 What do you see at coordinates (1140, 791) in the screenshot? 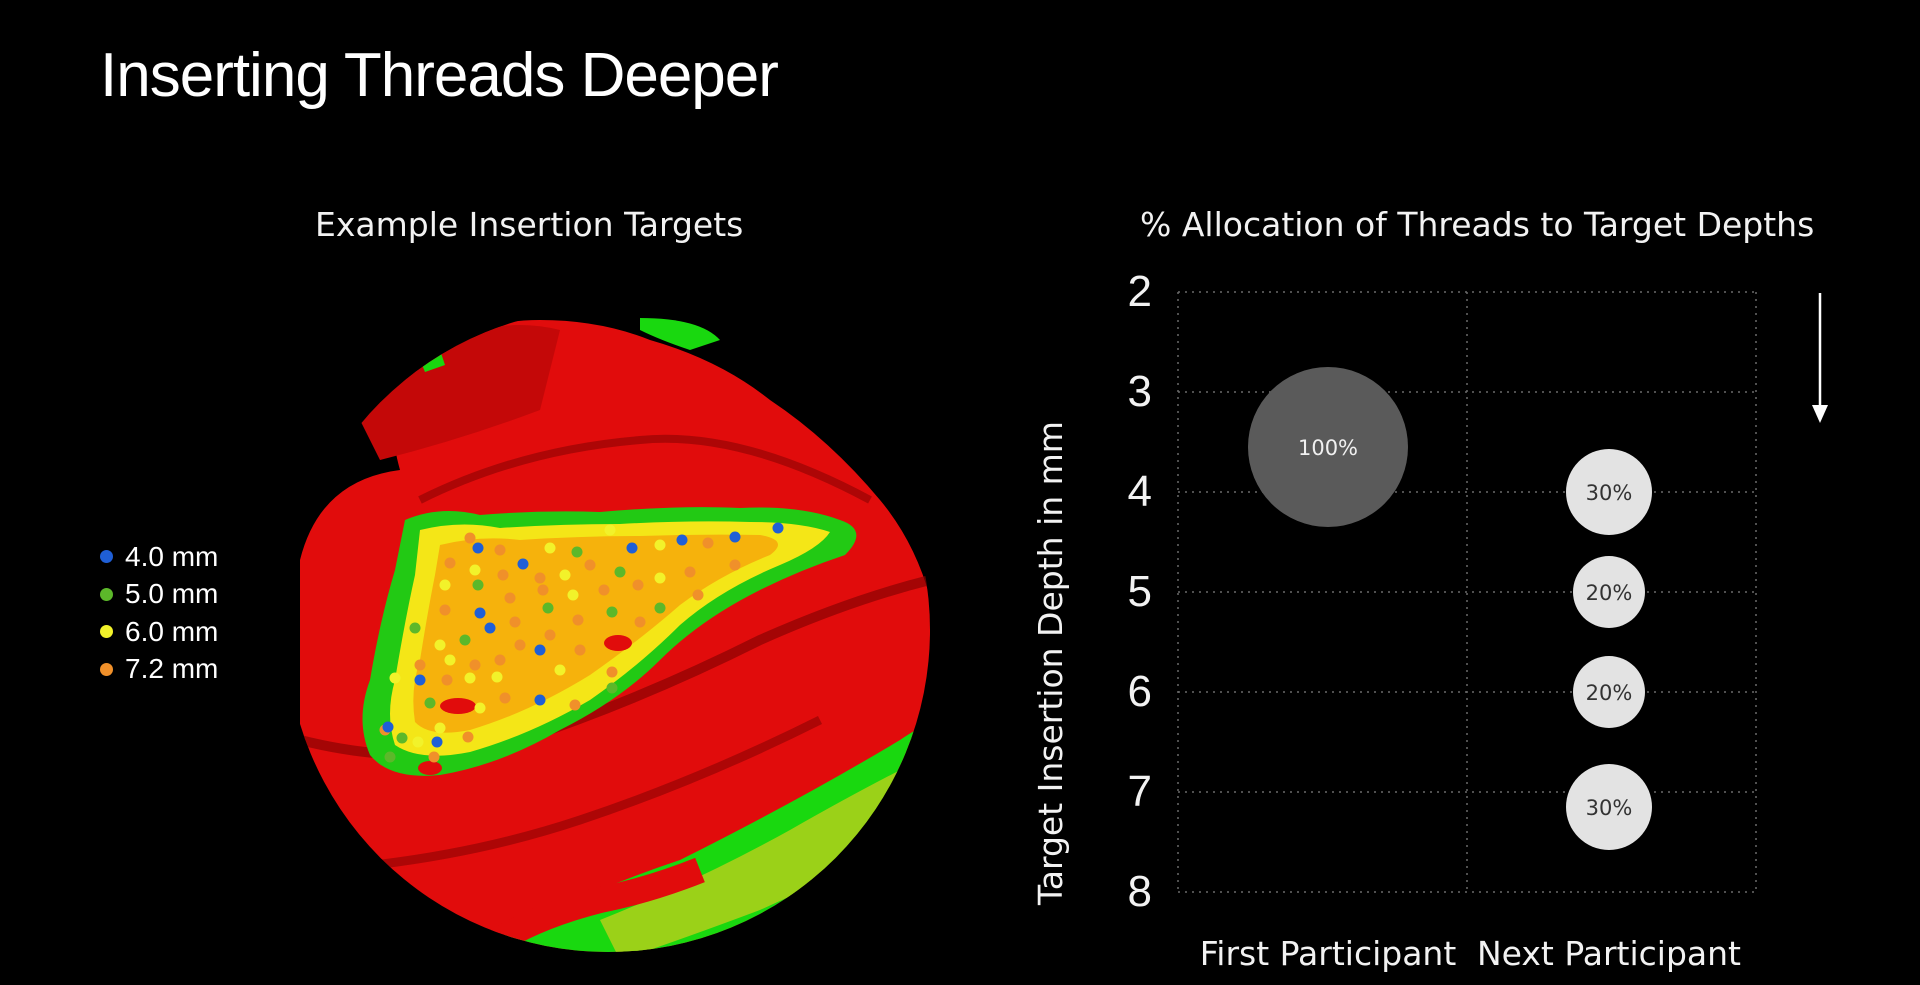
I see `y-tick-label: 7` at bounding box center [1140, 791].